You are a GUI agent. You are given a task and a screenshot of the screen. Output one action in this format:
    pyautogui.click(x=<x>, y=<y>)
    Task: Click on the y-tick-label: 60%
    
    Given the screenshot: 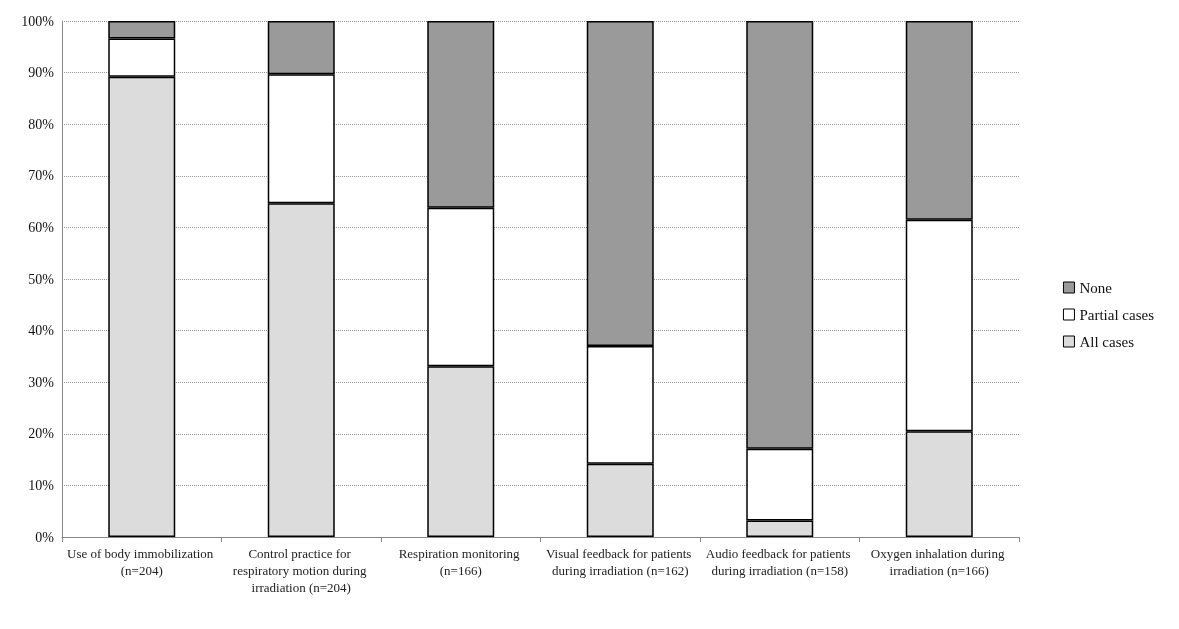 What is the action you would take?
    pyautogui.click(x=41, y=227)
    